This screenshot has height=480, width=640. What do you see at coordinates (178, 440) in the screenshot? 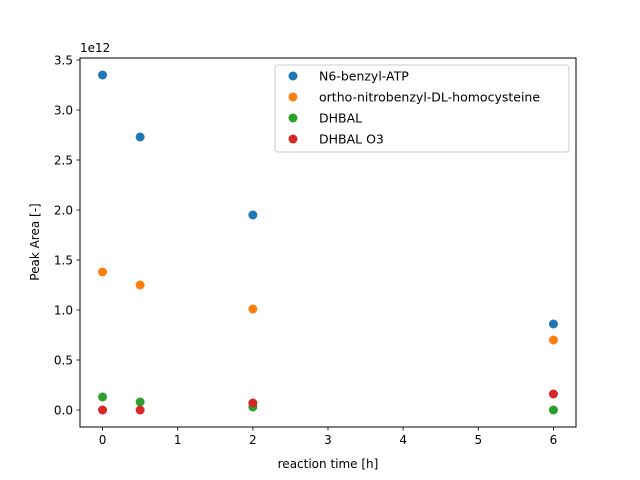
I see `x-tick-label: 1` at bounding box center [178, 440].